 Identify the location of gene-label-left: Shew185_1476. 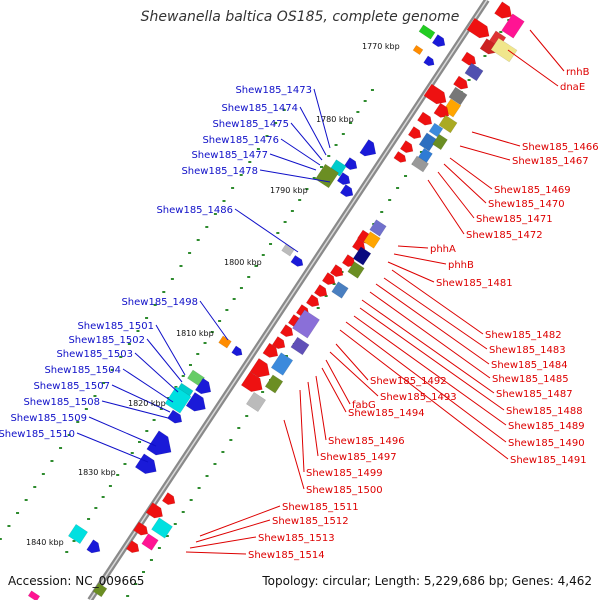
(240, 140).